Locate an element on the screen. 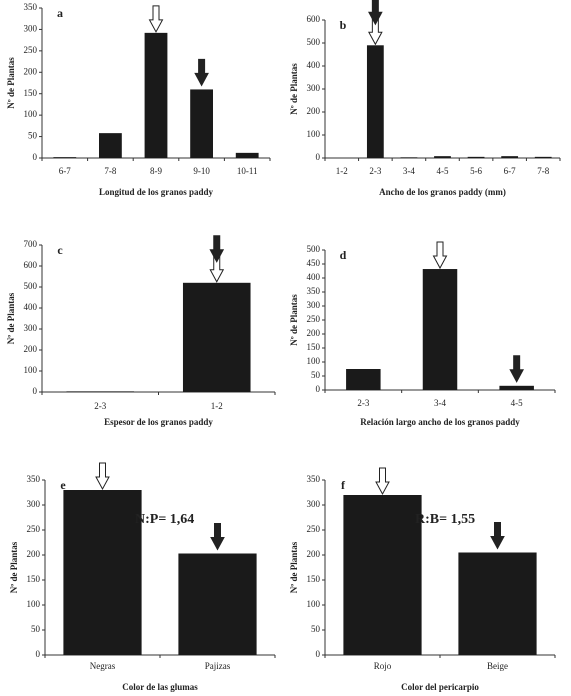  x-tick-label: 3-4 is located at coordinates (440, 403).